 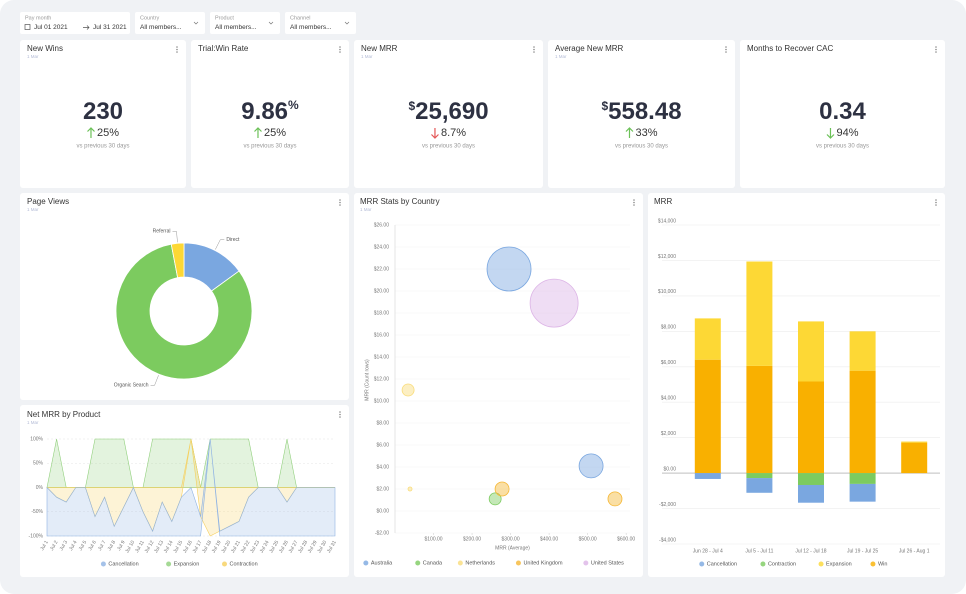 What do you see at coordinates (448, 111) in the screenshot?
I see `kpi-value-group: $25,690` at bounding box center [448, 111].